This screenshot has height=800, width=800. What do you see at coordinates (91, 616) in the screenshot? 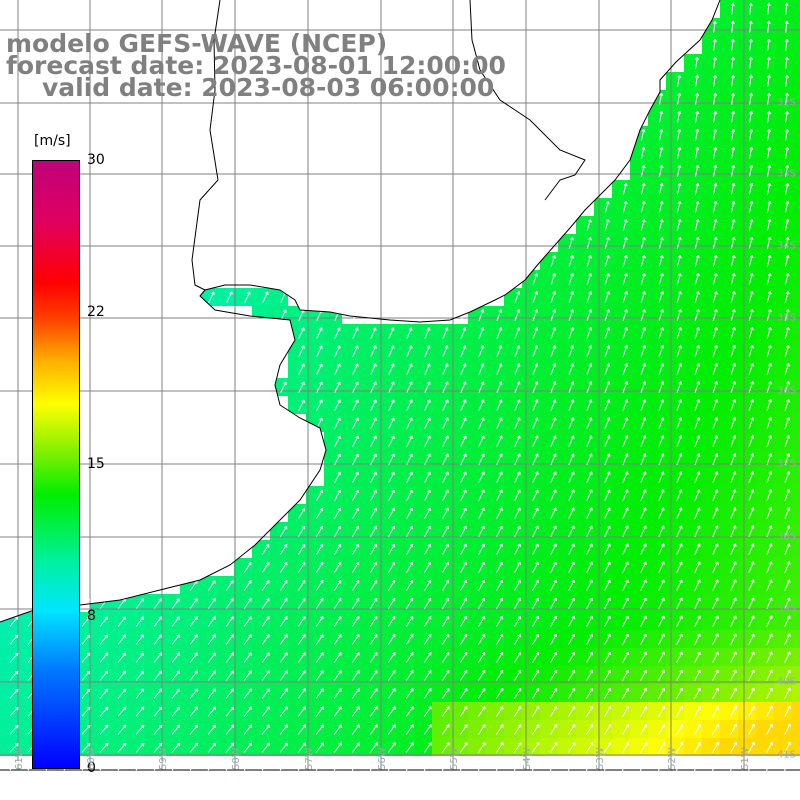
I see `colorbar-tick-8: 8` at bounding box center [91, 616].